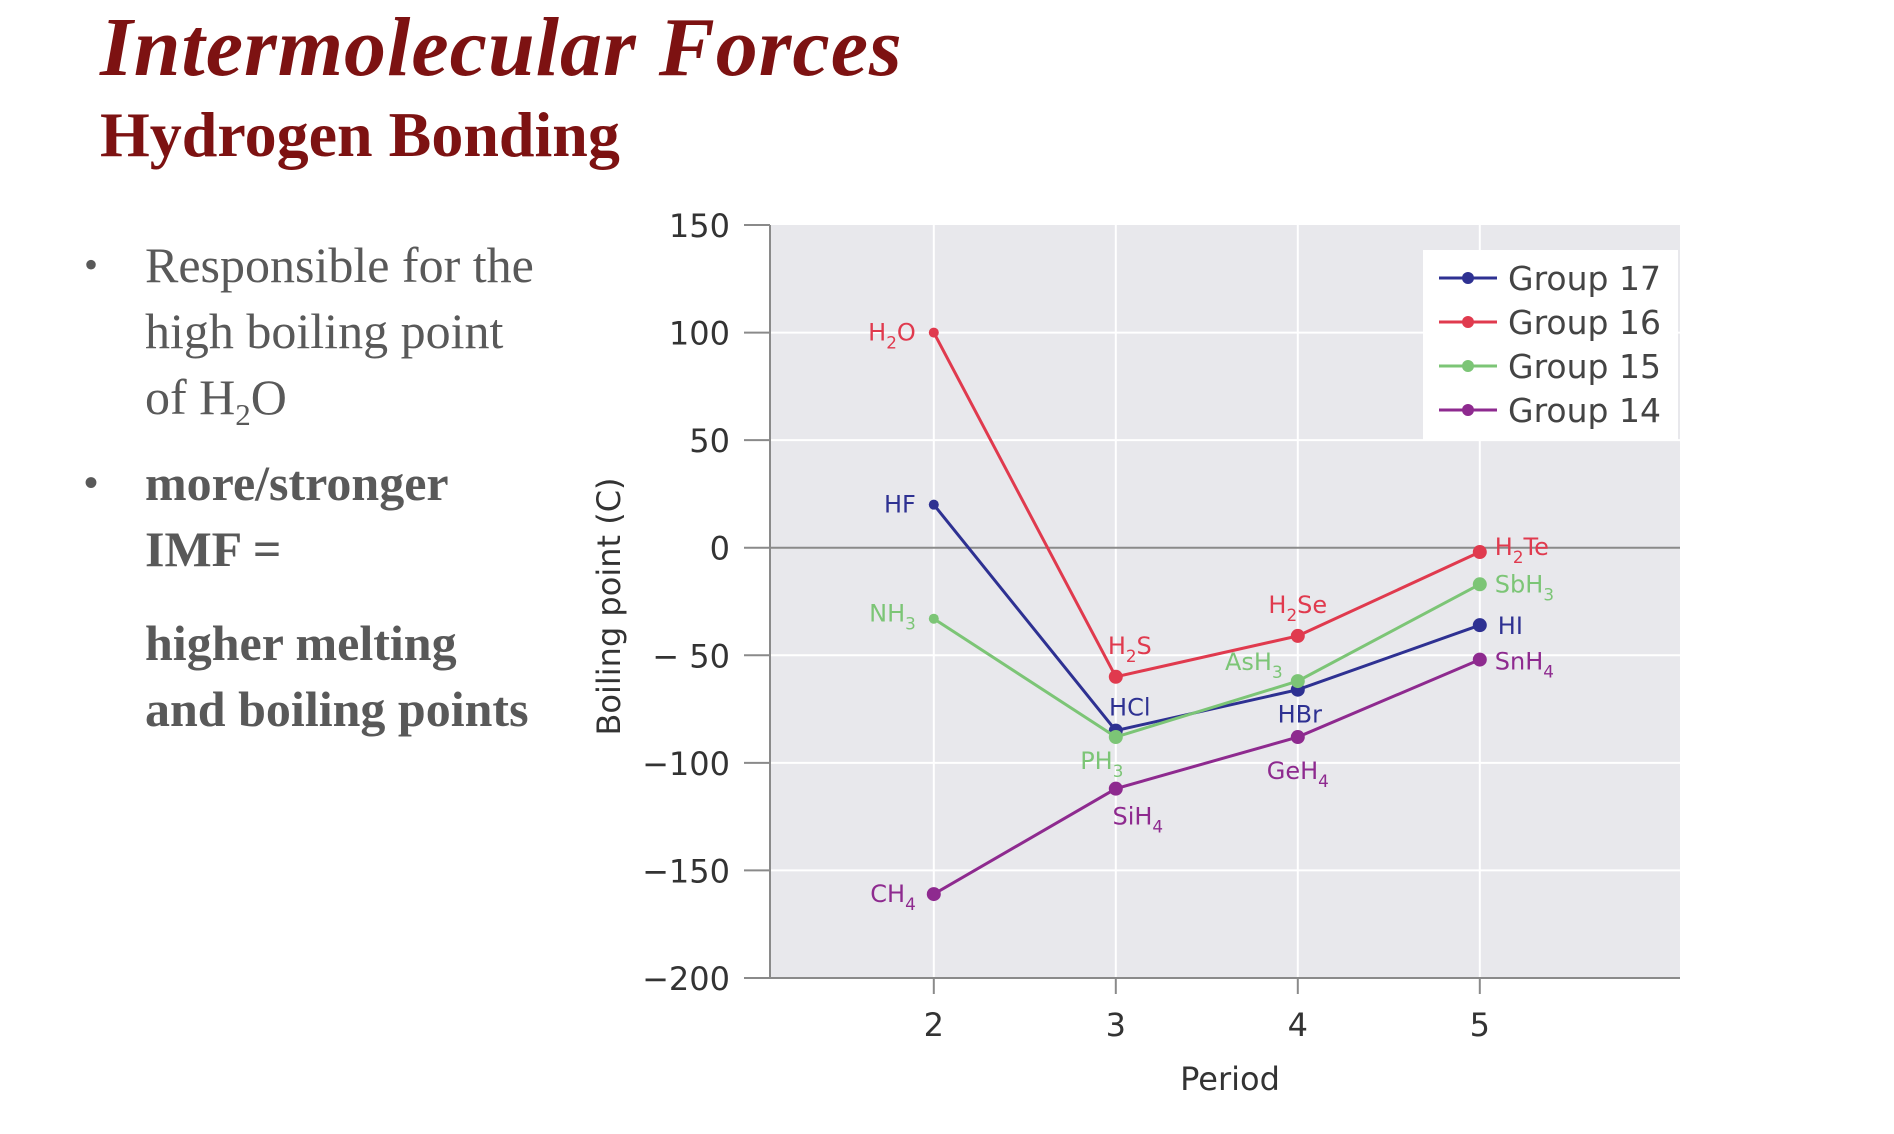 The image size is (1894, 1134). I want to click on point-label-main: HBr, so click(1300, 715).